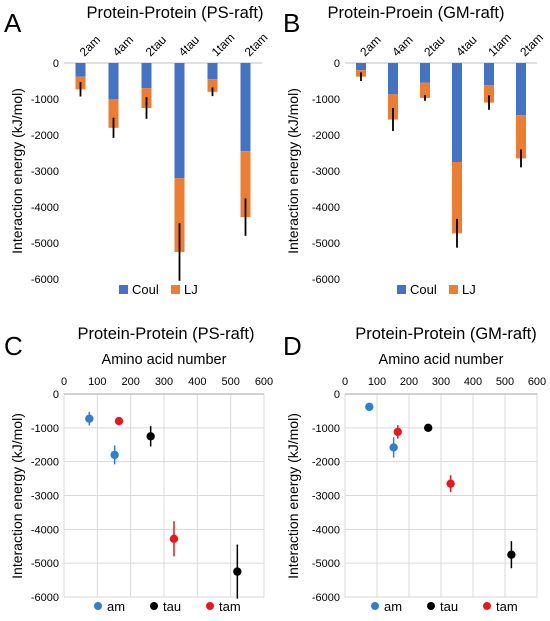 The width and height of the screenshot is (550, 621). I want to click on legend-label-tam: tam, so click(507, 606).